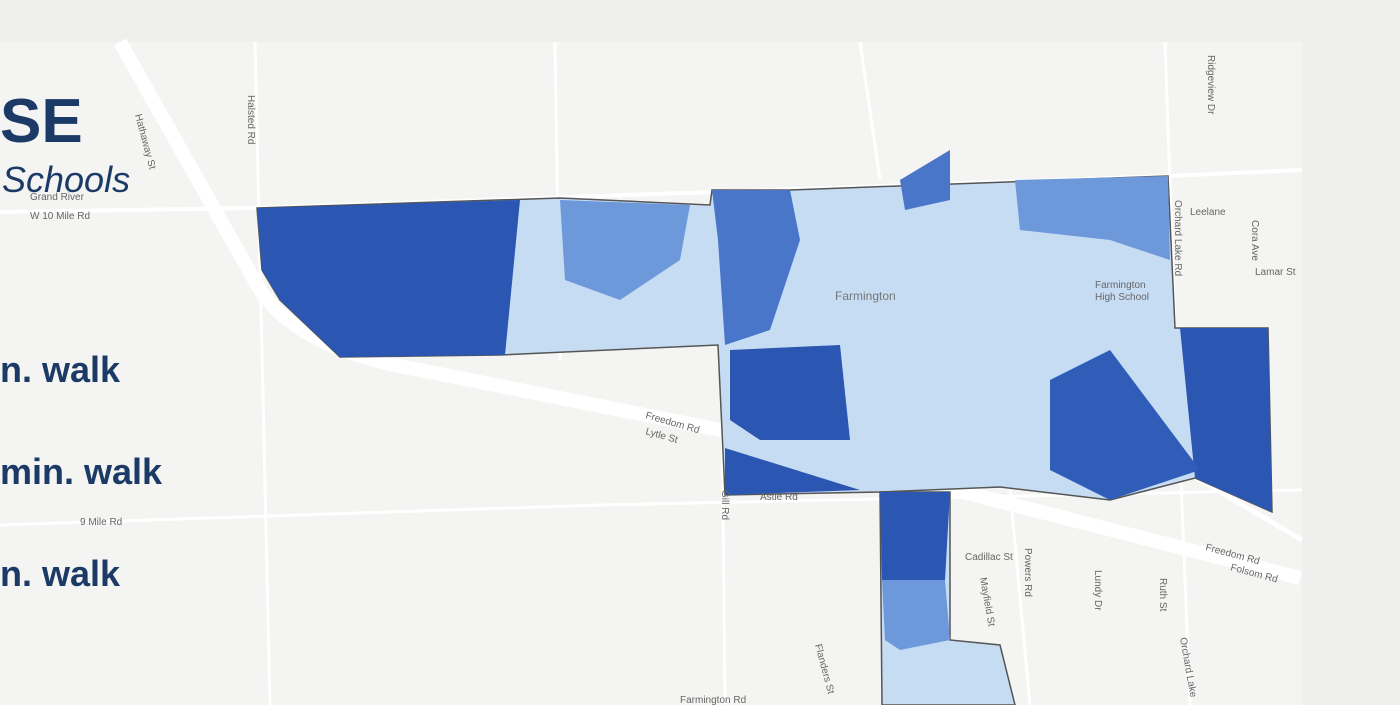 The height and width of the screenshot is (705, 1400). I want to click on road-label: Orchard Lake Rd, so click(1177, 238).